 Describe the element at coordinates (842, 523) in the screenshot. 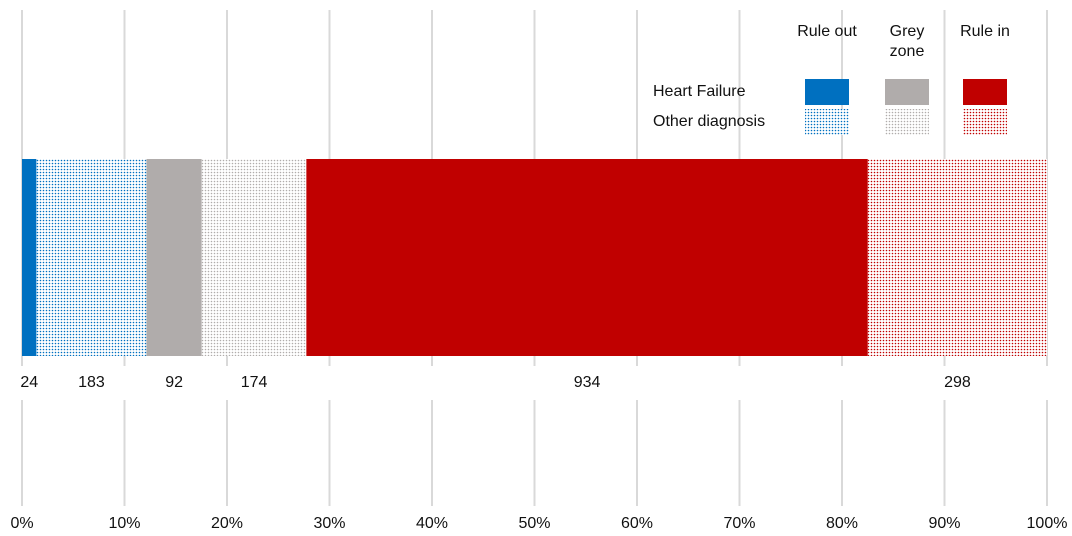

I see `x-tick-label: 80%` at that location.